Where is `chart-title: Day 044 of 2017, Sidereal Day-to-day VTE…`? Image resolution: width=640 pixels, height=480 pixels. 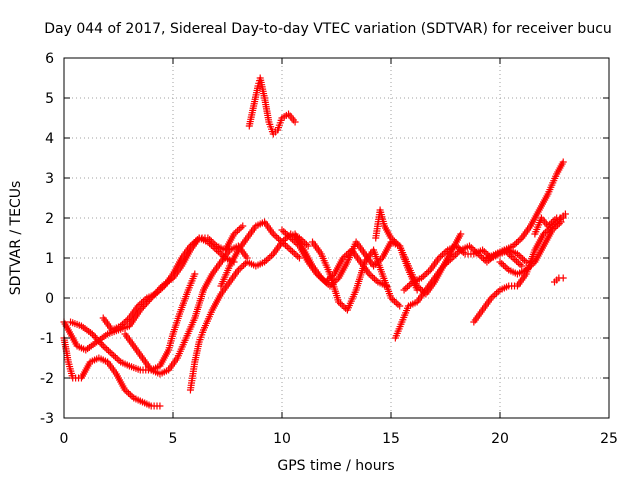
chart-title: Day 044 of 2017, Sidereal Day-to-day VTE… is located at coordinates (328, 29).